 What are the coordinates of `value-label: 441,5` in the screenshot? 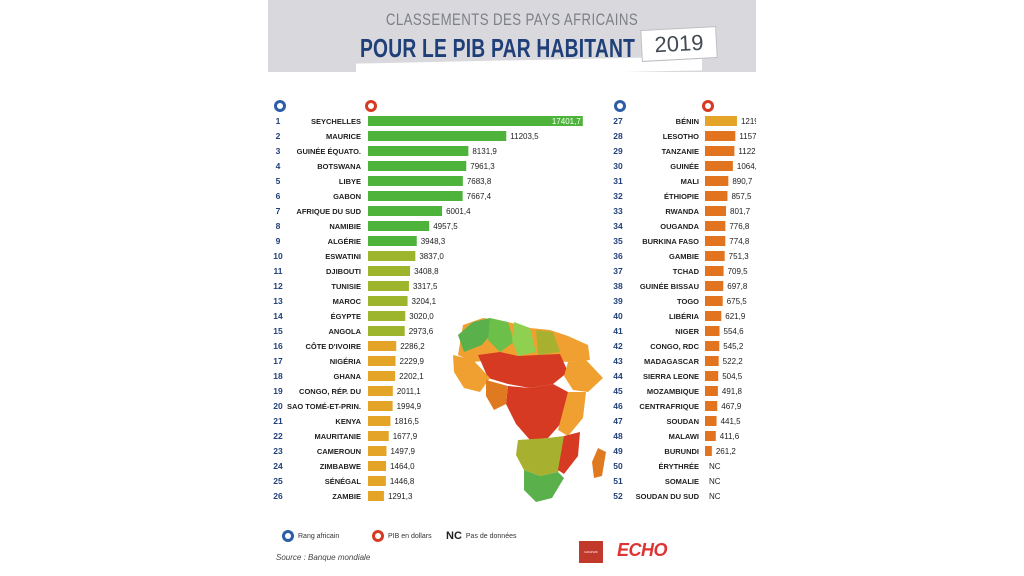 It's located at (731, 421).